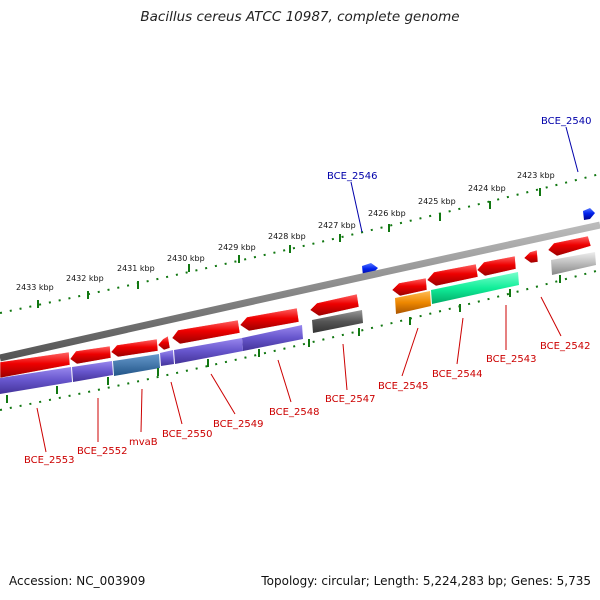  What do you see at coordinates (134, 348) in the screenshot?
I see `gene-arrow-mvab` at bounding box center [134, 348].